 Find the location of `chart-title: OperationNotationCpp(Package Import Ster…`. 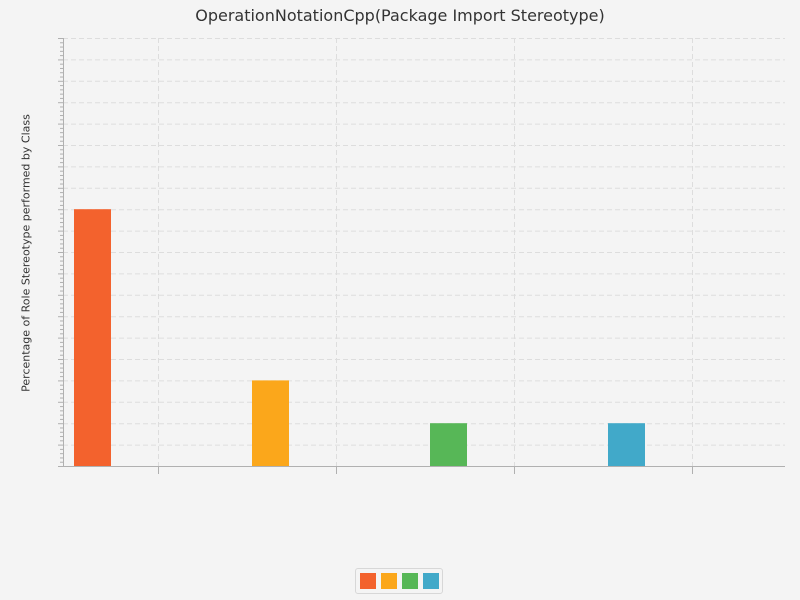

chart-title: OperationNotationCpp(Package Import Ster… is located at coordinates (400, 15).